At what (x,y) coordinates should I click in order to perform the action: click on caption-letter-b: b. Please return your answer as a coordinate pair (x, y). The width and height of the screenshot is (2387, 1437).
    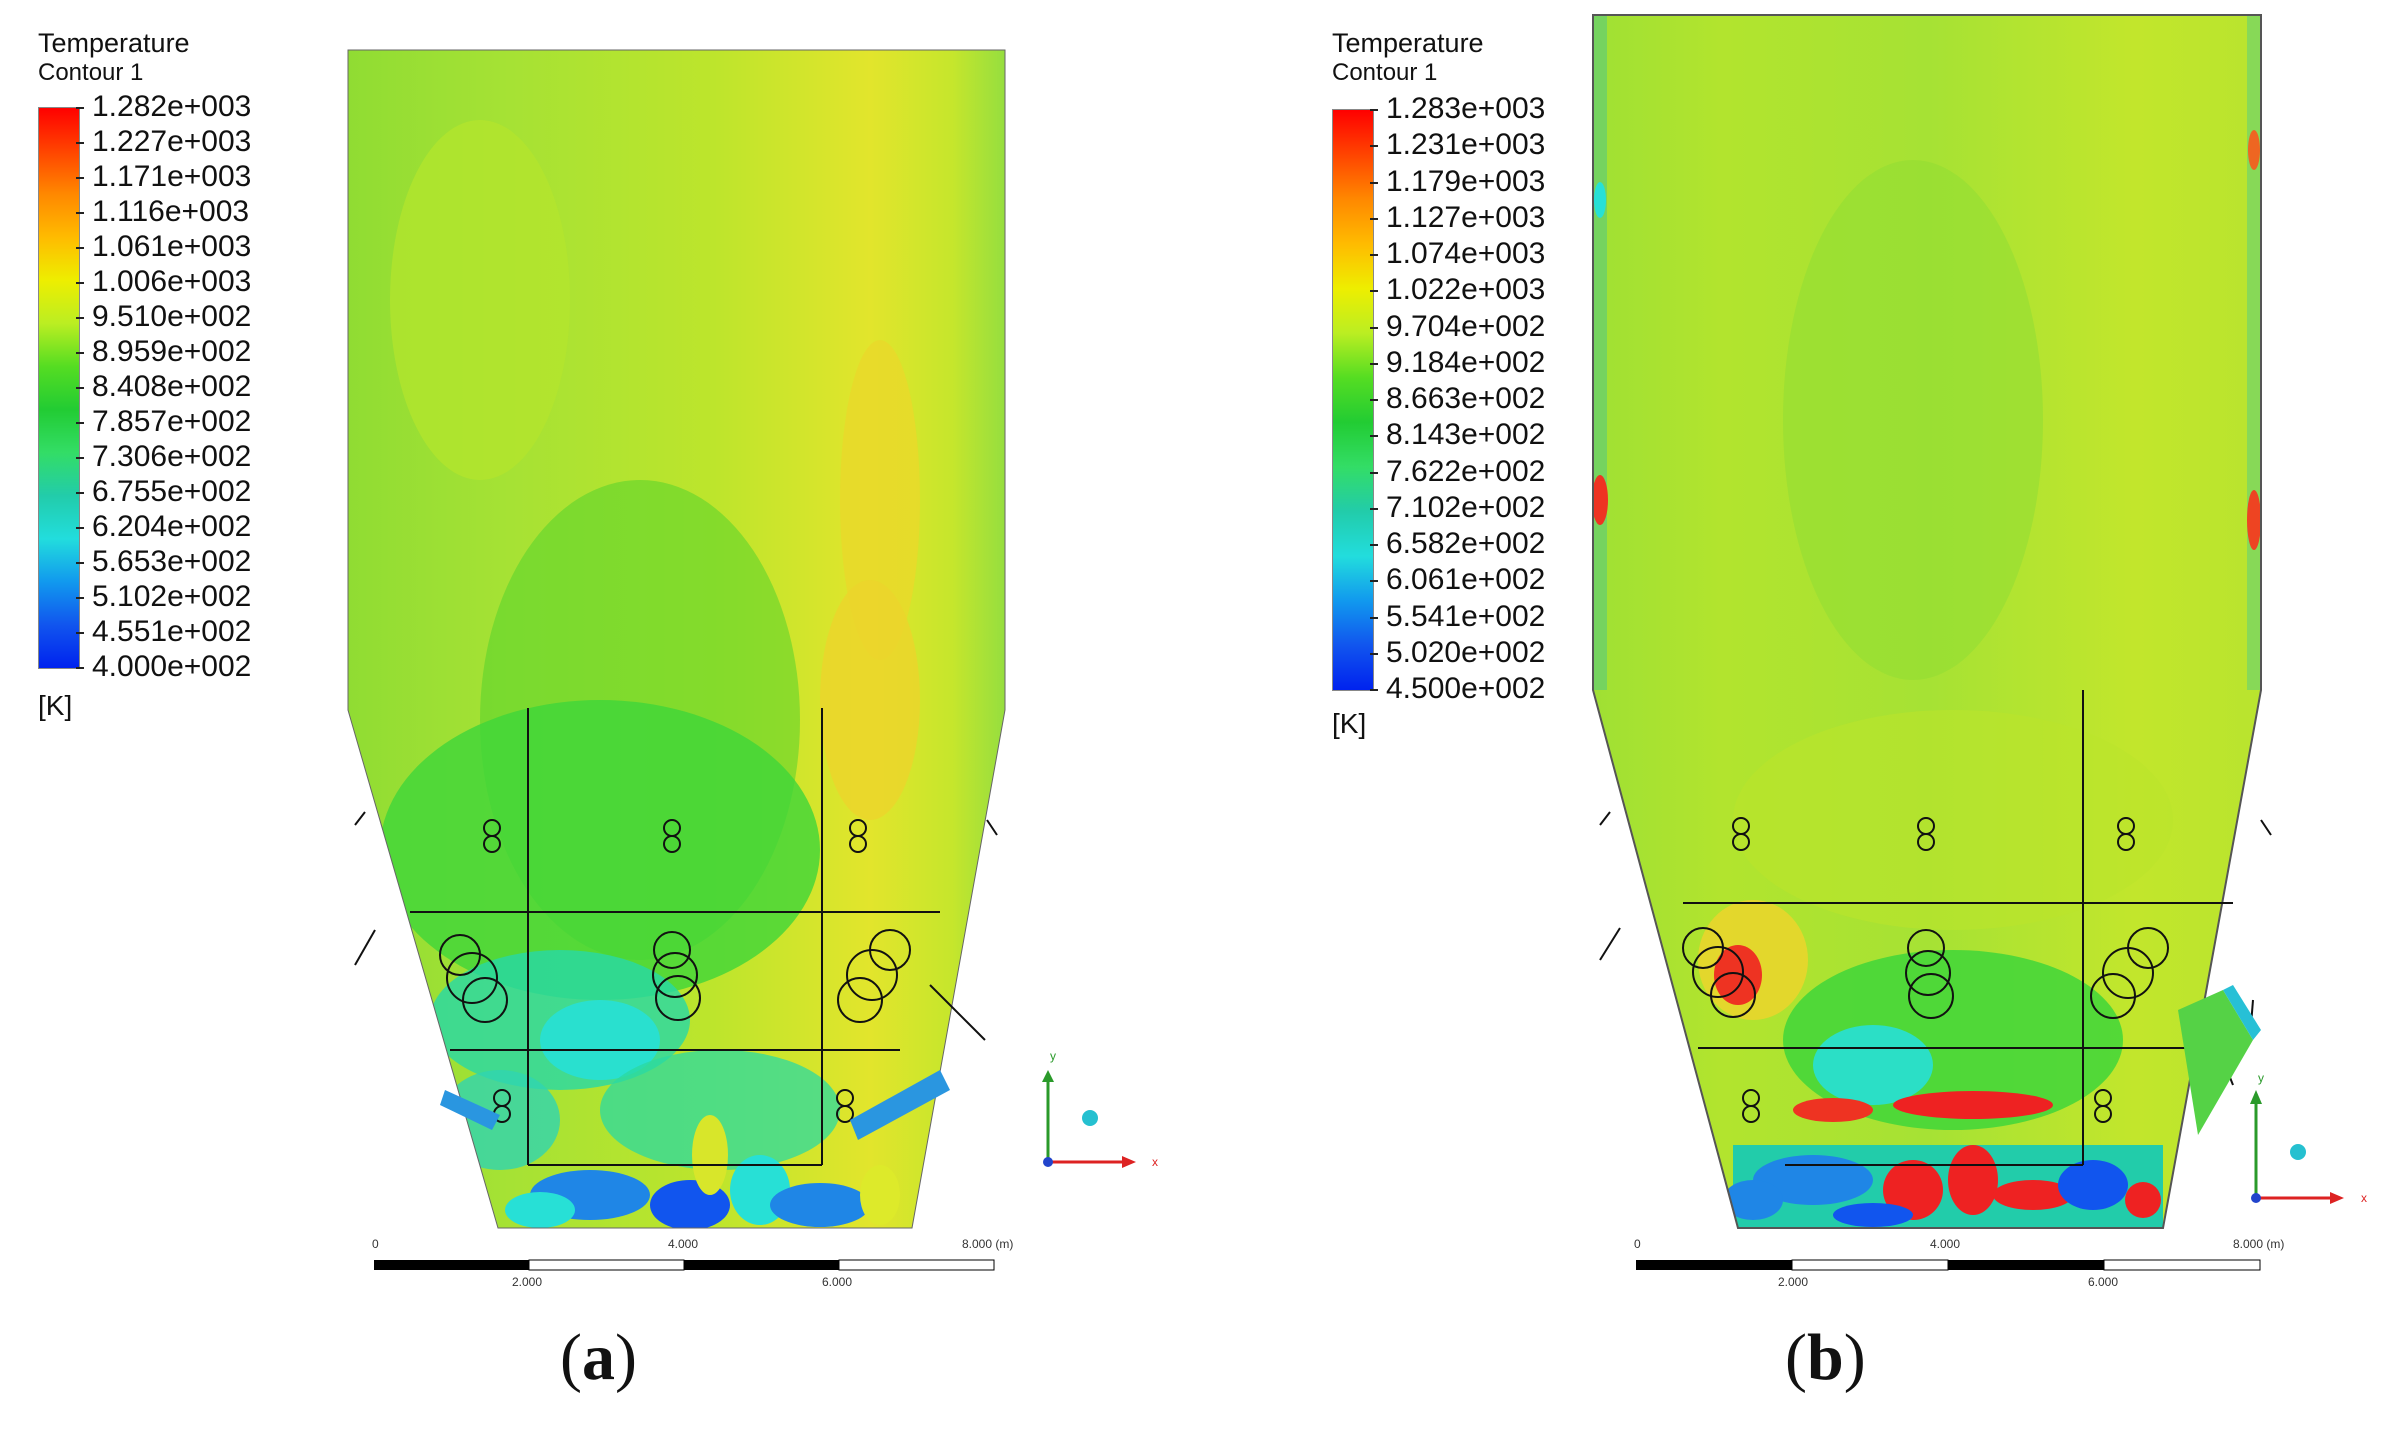
    Looking at the image, I should click on (1825, 1357).